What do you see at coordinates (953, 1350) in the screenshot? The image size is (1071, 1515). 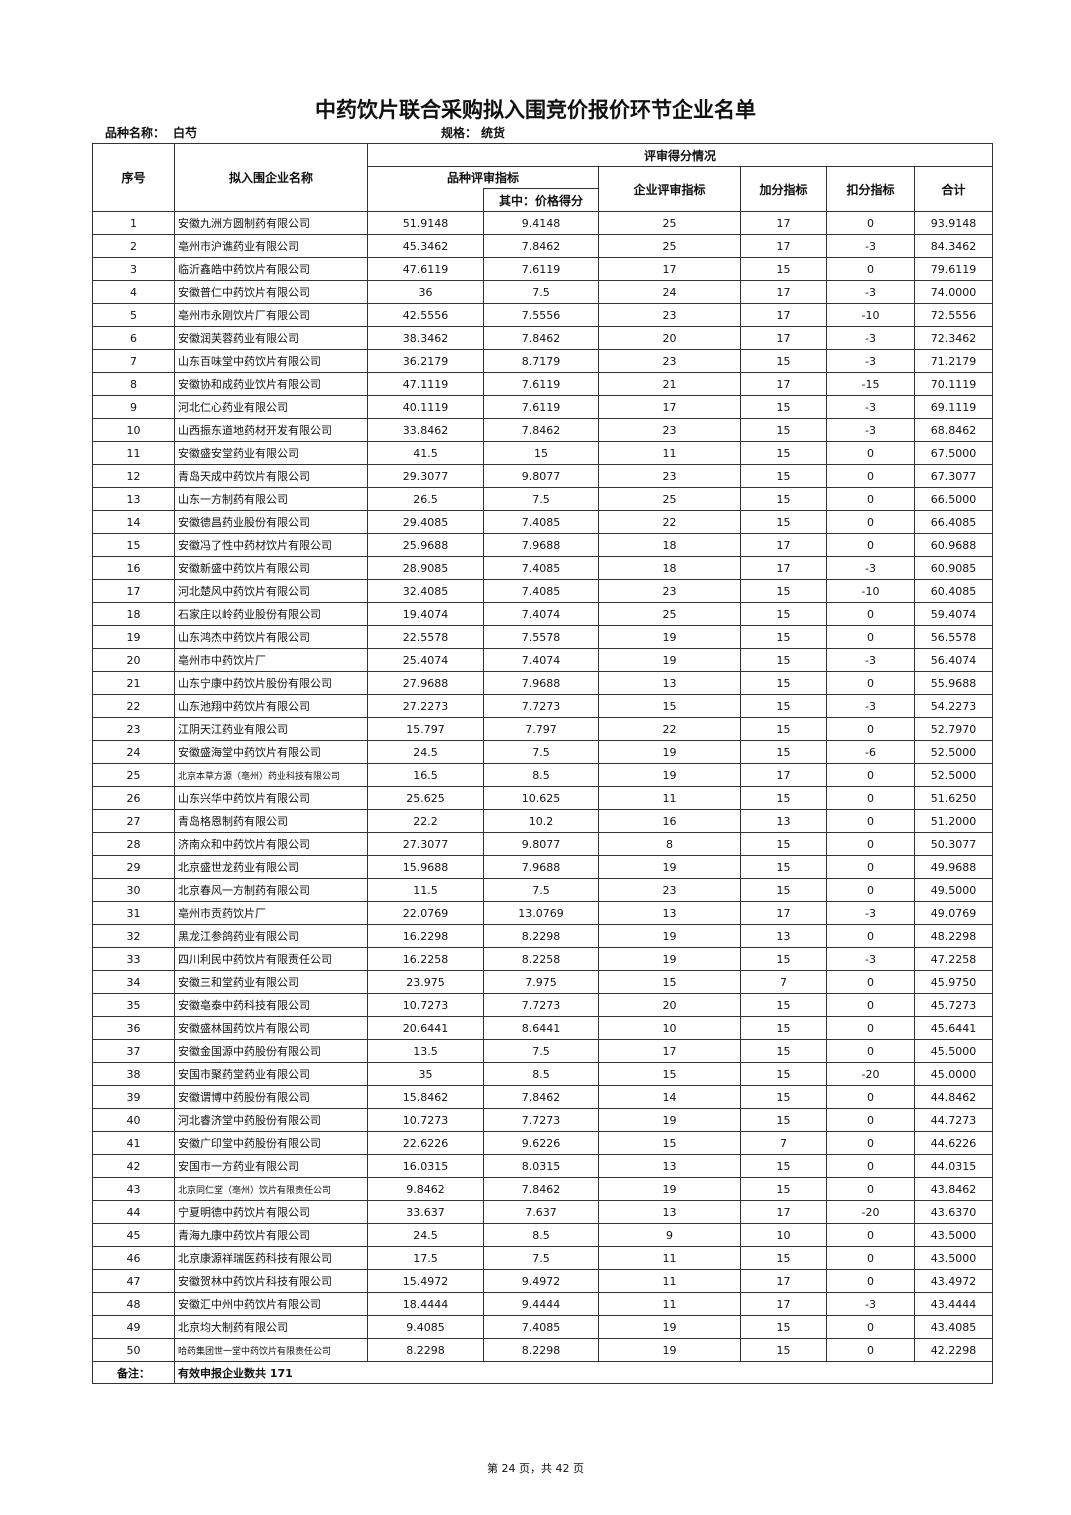 I see `total: 42.2298` at bounding box center [953, 1350].